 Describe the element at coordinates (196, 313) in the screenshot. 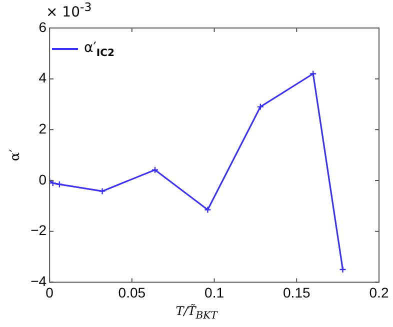

I see `x-axis-title: T/T̃$_{BKT}$` at that location.